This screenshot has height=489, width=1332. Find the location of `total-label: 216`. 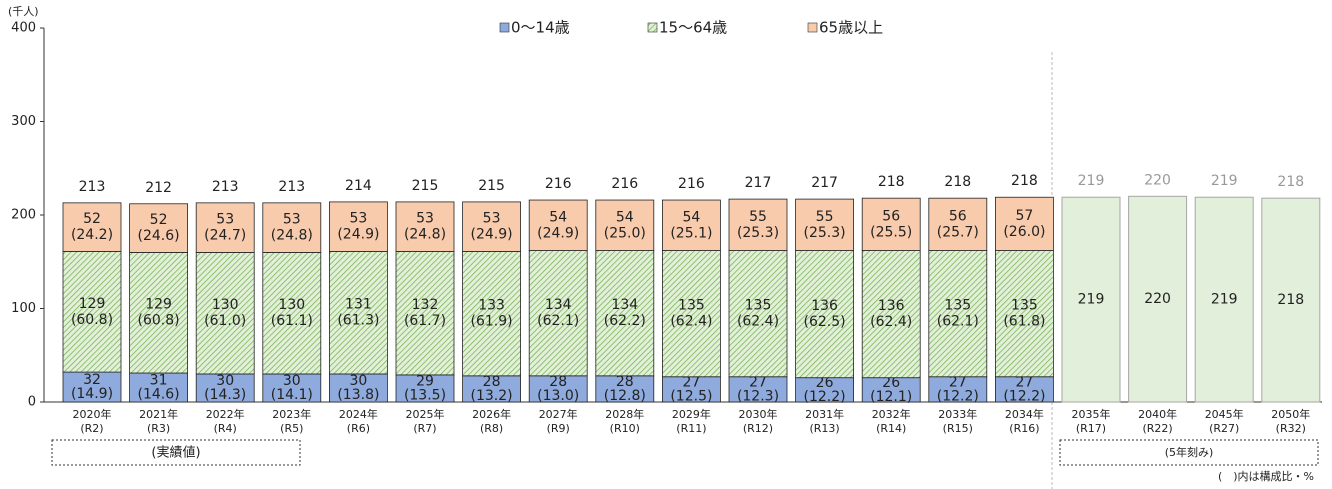

total-label: 216 is located at coordinates (691, 184).